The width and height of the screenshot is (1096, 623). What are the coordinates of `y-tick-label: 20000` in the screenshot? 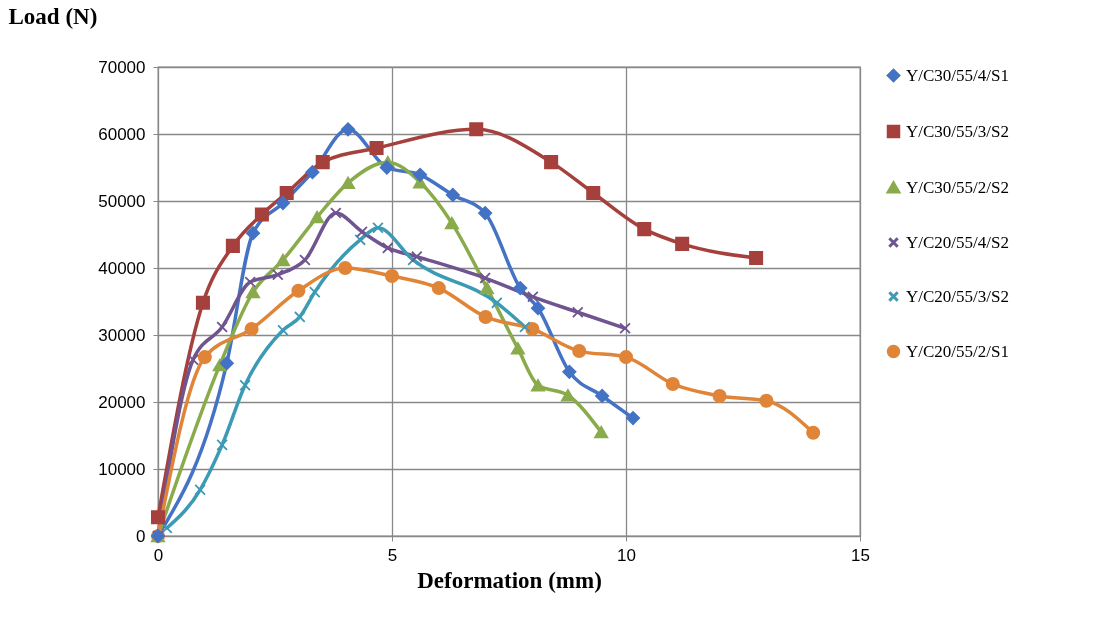 It's located at (122, 402).